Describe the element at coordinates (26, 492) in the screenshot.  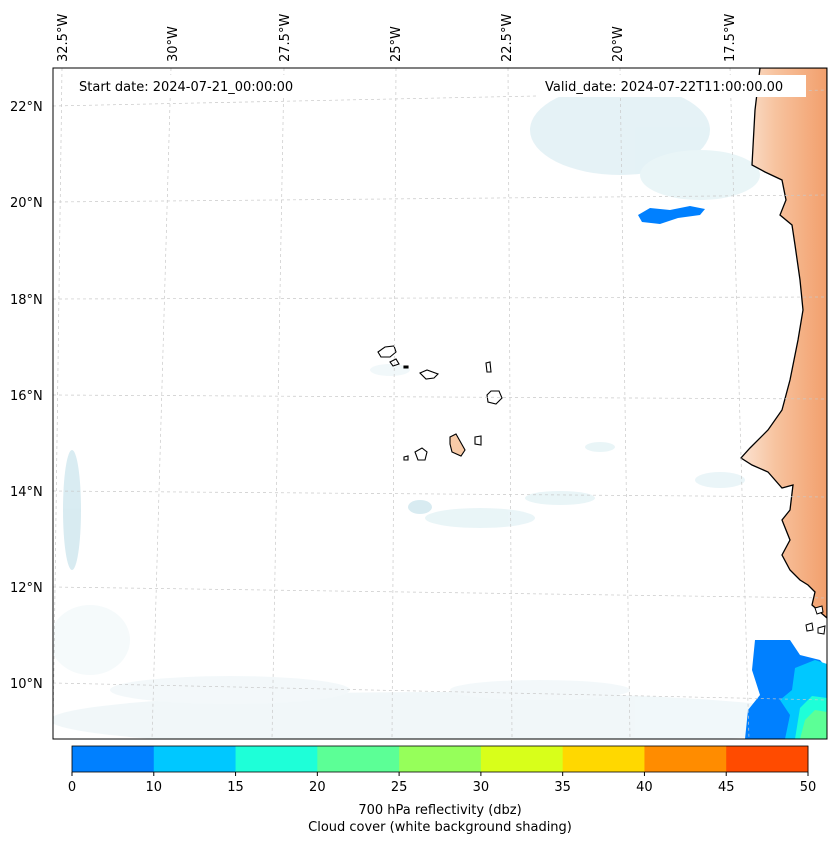
I see `lat-label: 14°N` at that location.